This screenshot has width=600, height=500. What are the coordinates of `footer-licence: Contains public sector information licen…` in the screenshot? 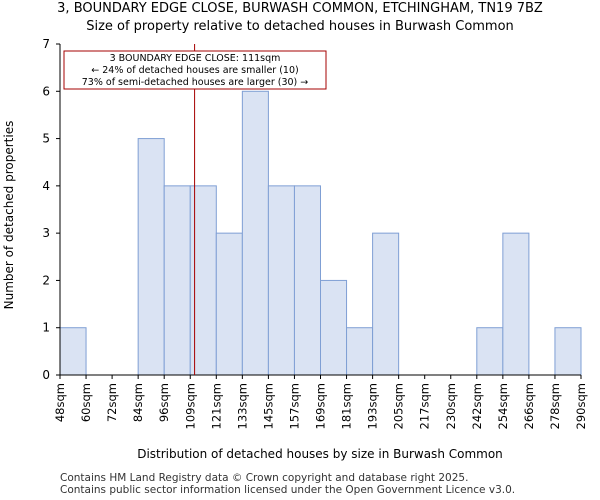 It's located at (288, 490).